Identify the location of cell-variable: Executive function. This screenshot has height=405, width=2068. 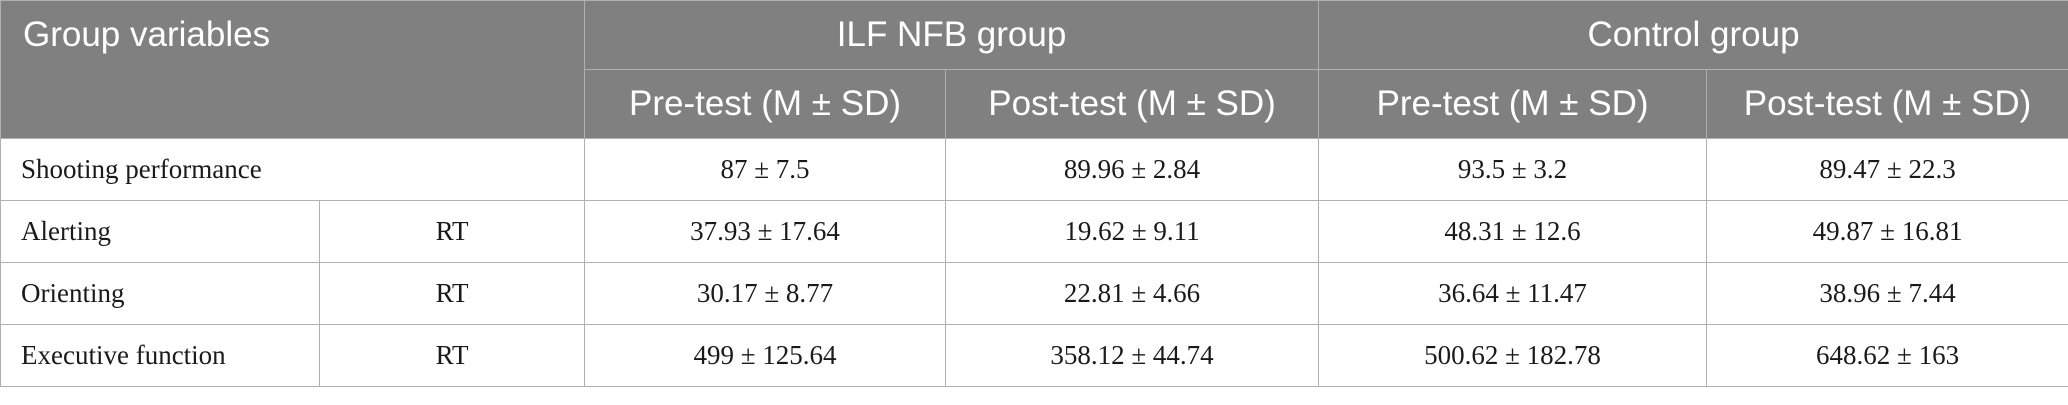
(160, 355).